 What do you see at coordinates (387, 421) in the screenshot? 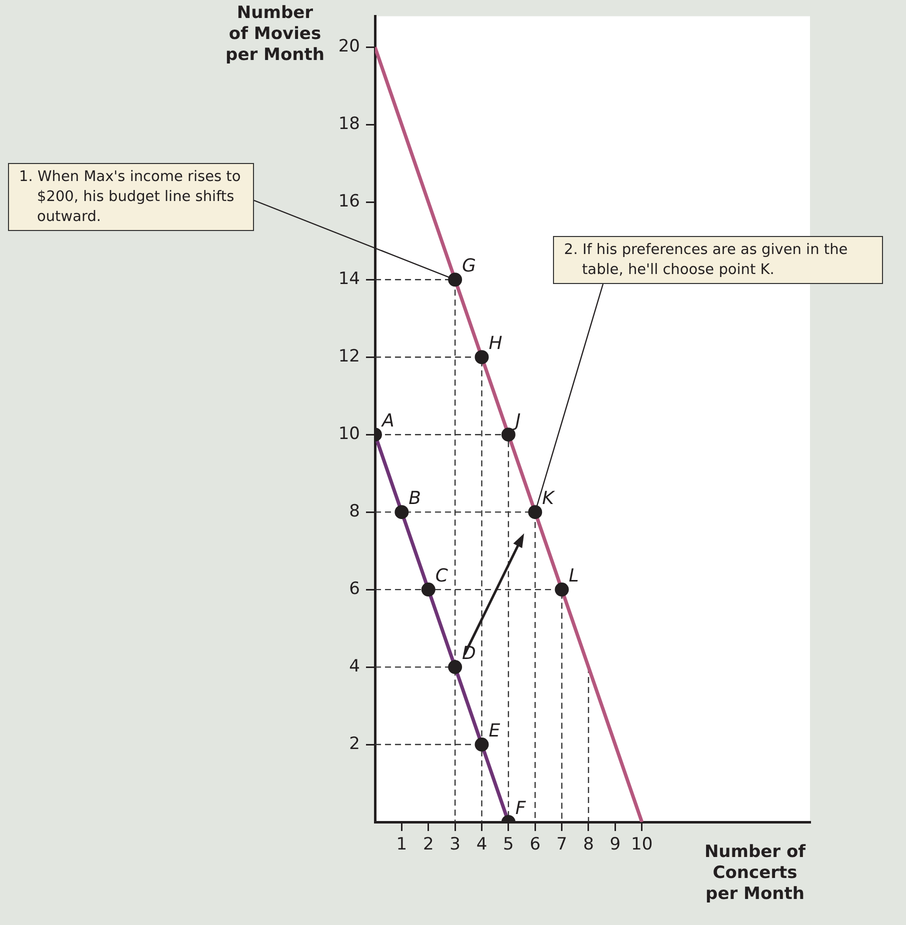
I see `data-label: A` at bounding box center [387, 421].